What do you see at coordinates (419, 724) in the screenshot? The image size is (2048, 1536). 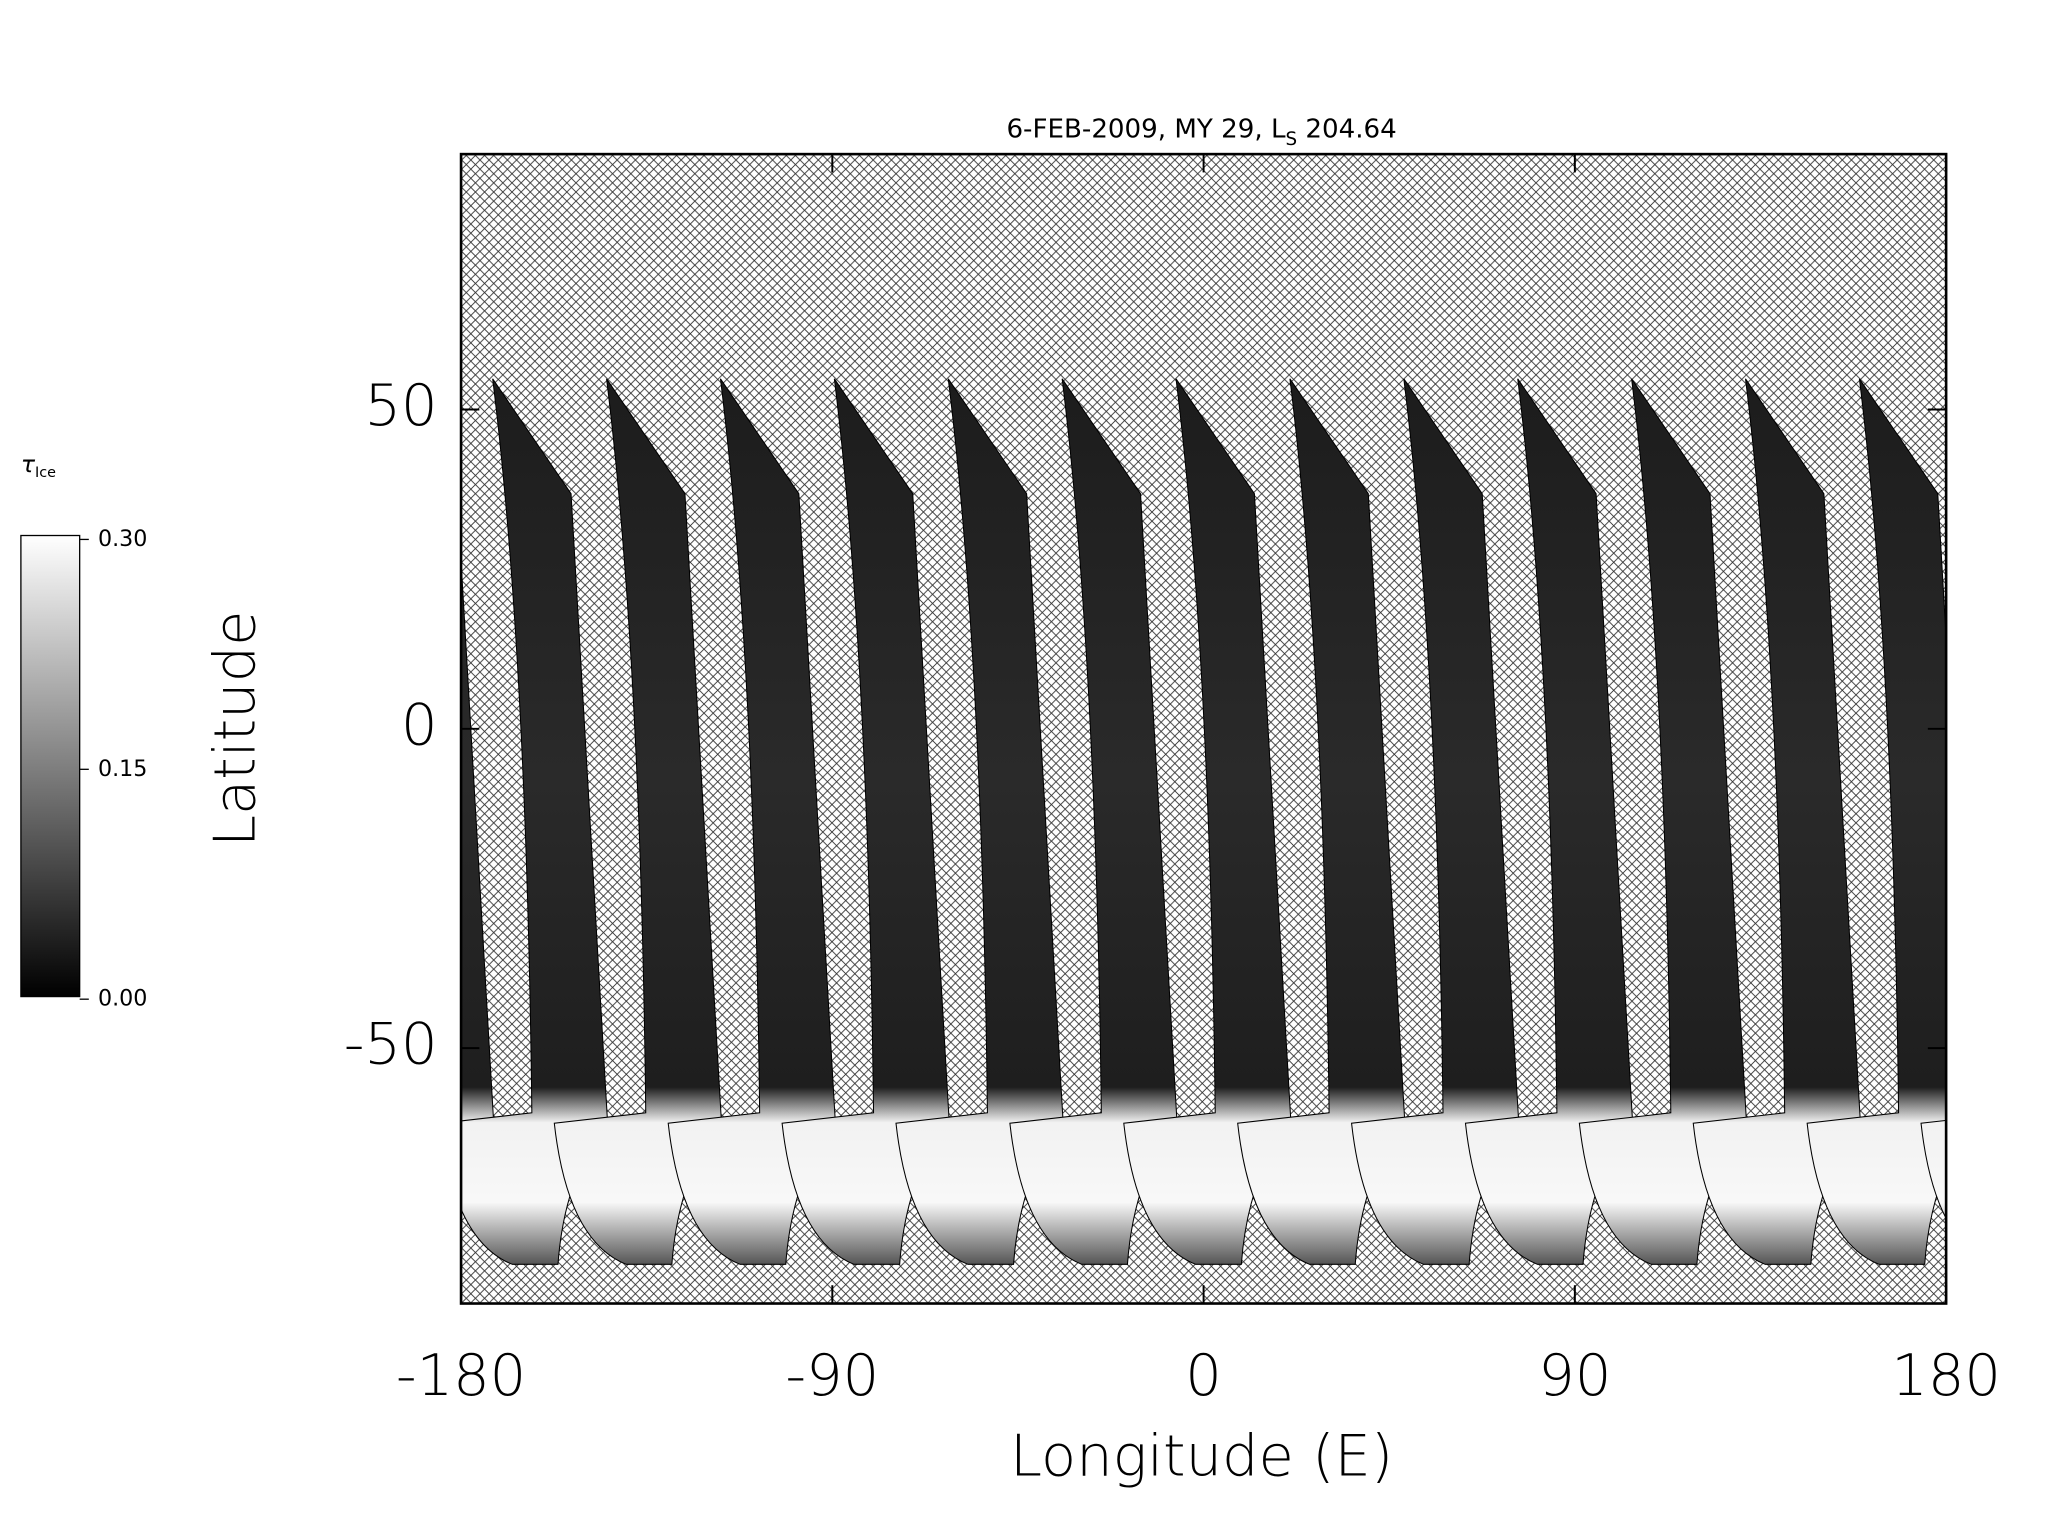 I see `y-tick-label: 0` at bounding box center [419, 724].